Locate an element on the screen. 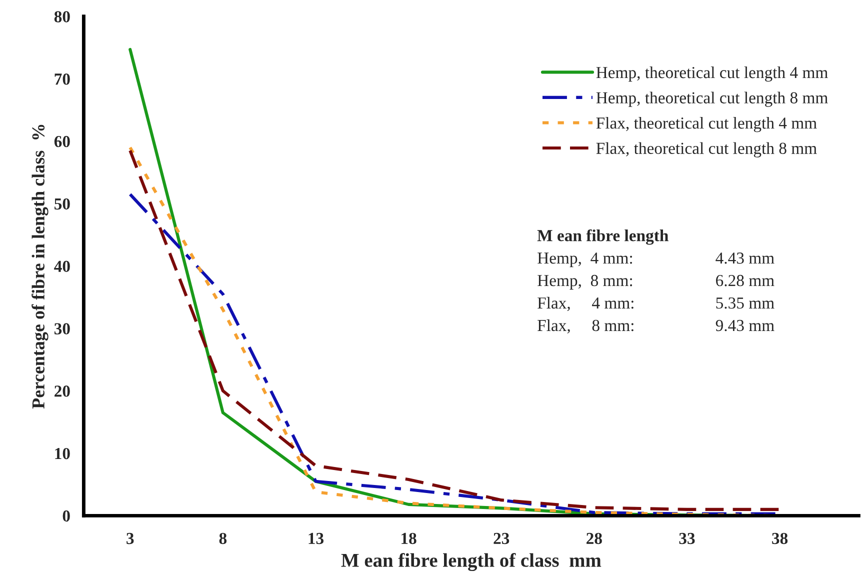 The height and width of the screenshot is (586, 863). annotation: Flax, 4 mm: is located at coordinates (586, 304).